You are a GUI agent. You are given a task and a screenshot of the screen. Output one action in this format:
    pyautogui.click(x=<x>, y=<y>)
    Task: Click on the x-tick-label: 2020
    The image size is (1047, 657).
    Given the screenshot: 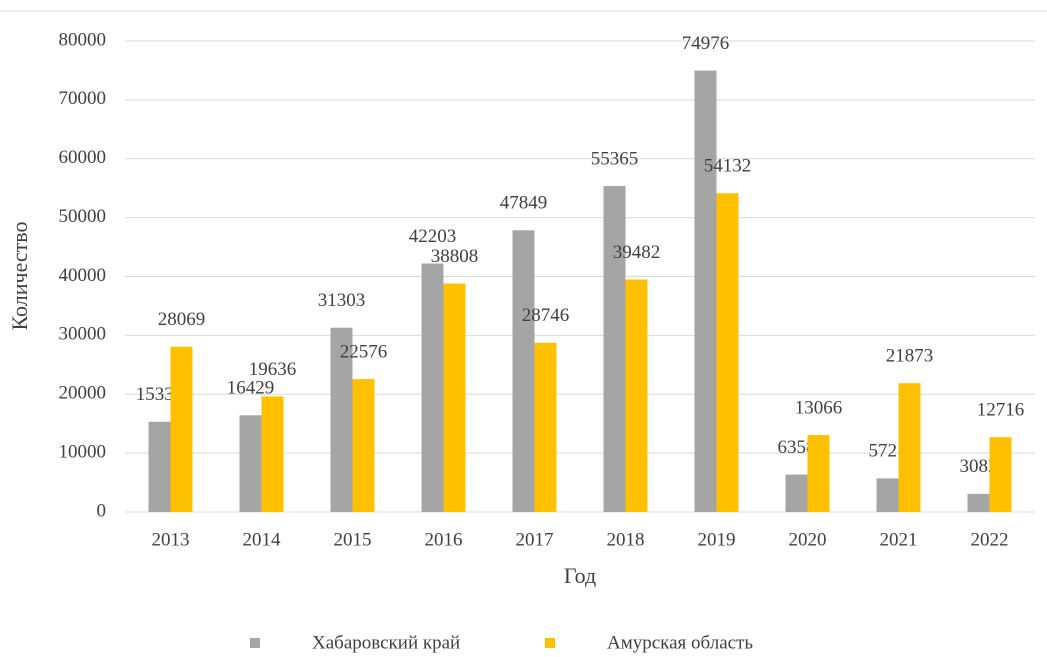 What is the action you would take?
    pyautogui.click(x=808, y=539)
    